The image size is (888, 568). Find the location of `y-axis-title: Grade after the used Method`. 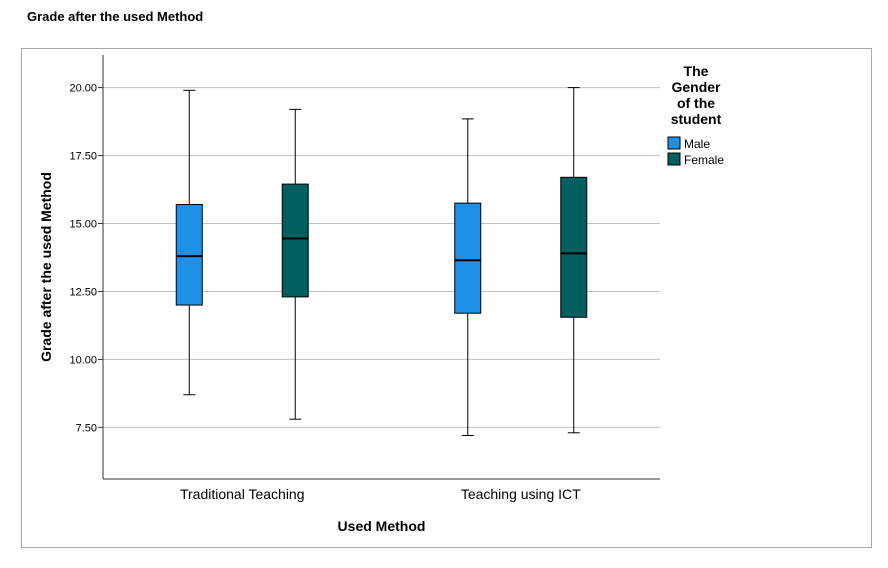

y-axis-title: Grade after the used Method is located at coordinates (46, 267).